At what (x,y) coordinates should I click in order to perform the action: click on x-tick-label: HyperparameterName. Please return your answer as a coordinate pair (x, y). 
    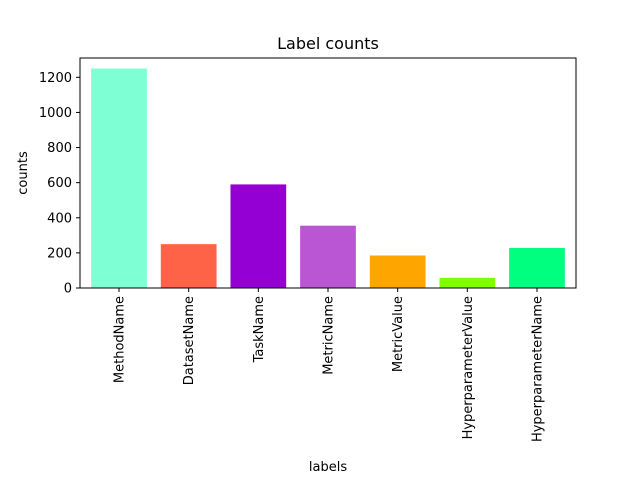
    Looking at the image, I should click on (537, 369).